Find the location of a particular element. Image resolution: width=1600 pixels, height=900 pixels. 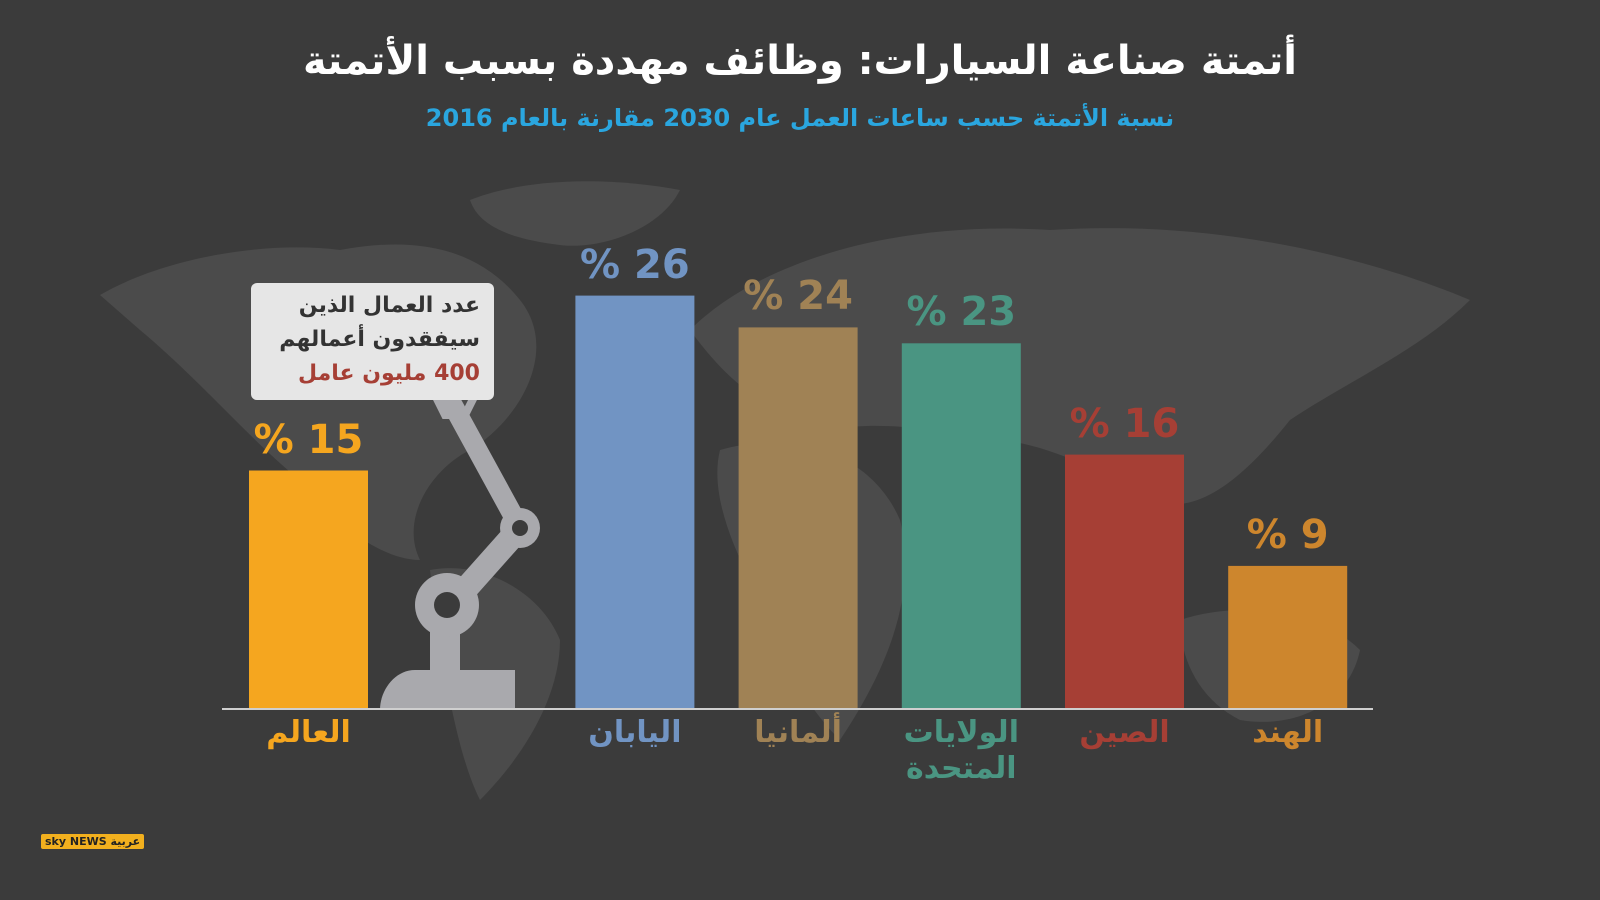

x-tick-label: الهند is located at coordinates (1288, 732).